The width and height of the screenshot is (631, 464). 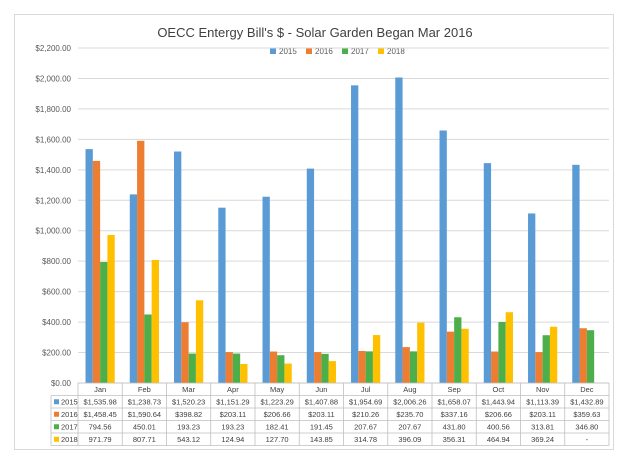 I want to click on bar-2015-Sep, so click(x=443, y=256).